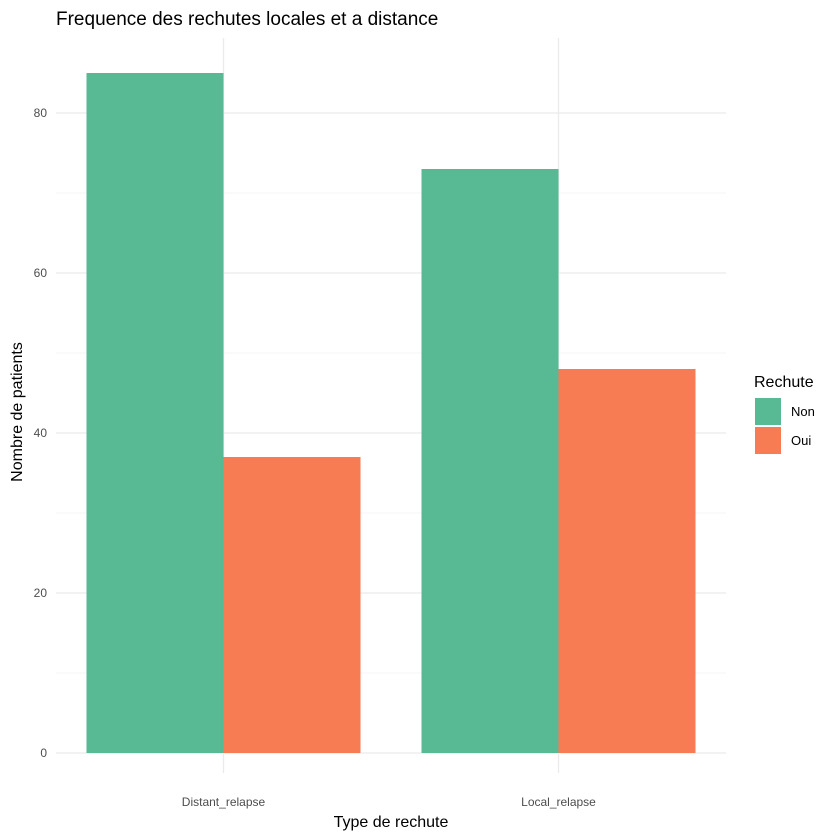  I want to click on bar-oui-local-relapse, so click(627, 561).